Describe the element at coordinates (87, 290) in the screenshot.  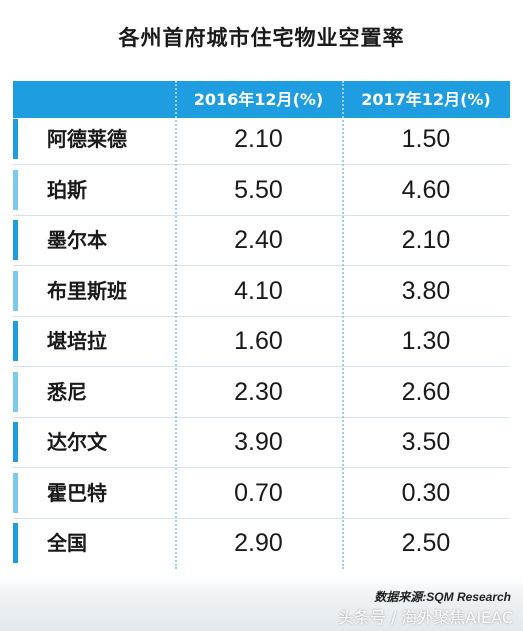
I see `city-name: 布里斯班` at that location.